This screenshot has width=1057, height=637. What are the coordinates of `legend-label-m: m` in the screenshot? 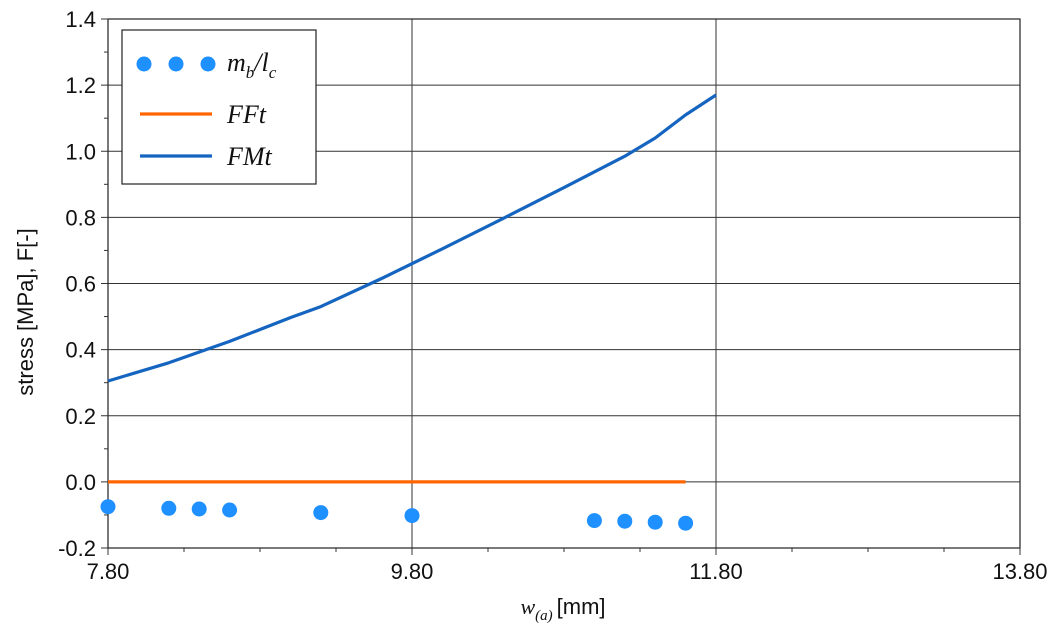 It's located at (236, 62).